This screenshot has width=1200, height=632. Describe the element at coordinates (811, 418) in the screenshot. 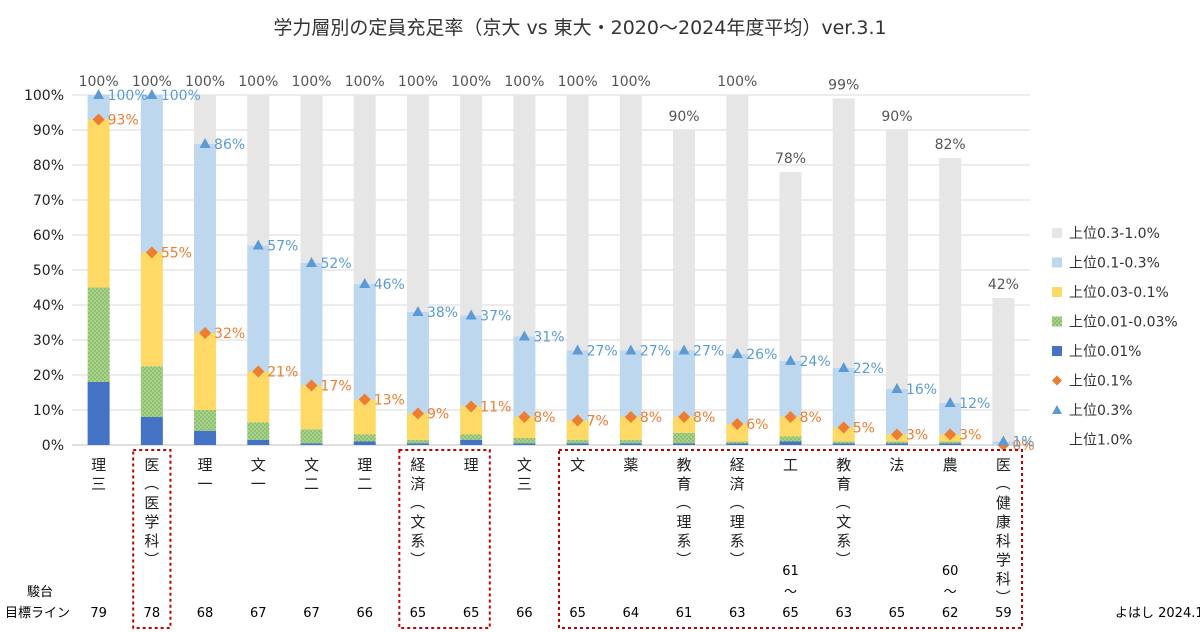

I see `label-top-0-1: 8%` at that location.